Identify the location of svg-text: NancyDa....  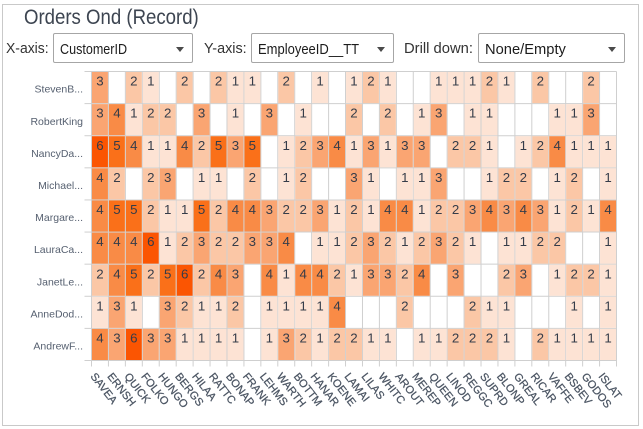
(57, 154).